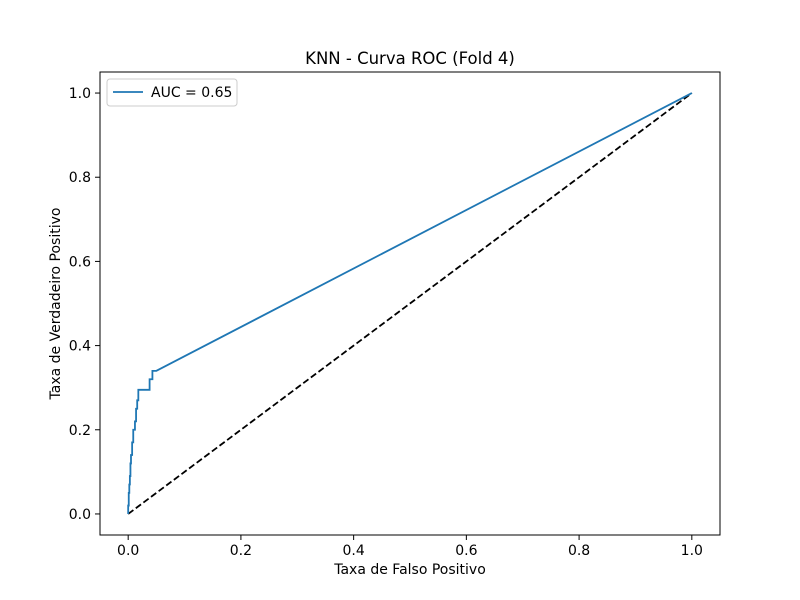 This screenshot has height=600, width=800. I want to click on y-tick-label: 0.4, so click(80, 347).